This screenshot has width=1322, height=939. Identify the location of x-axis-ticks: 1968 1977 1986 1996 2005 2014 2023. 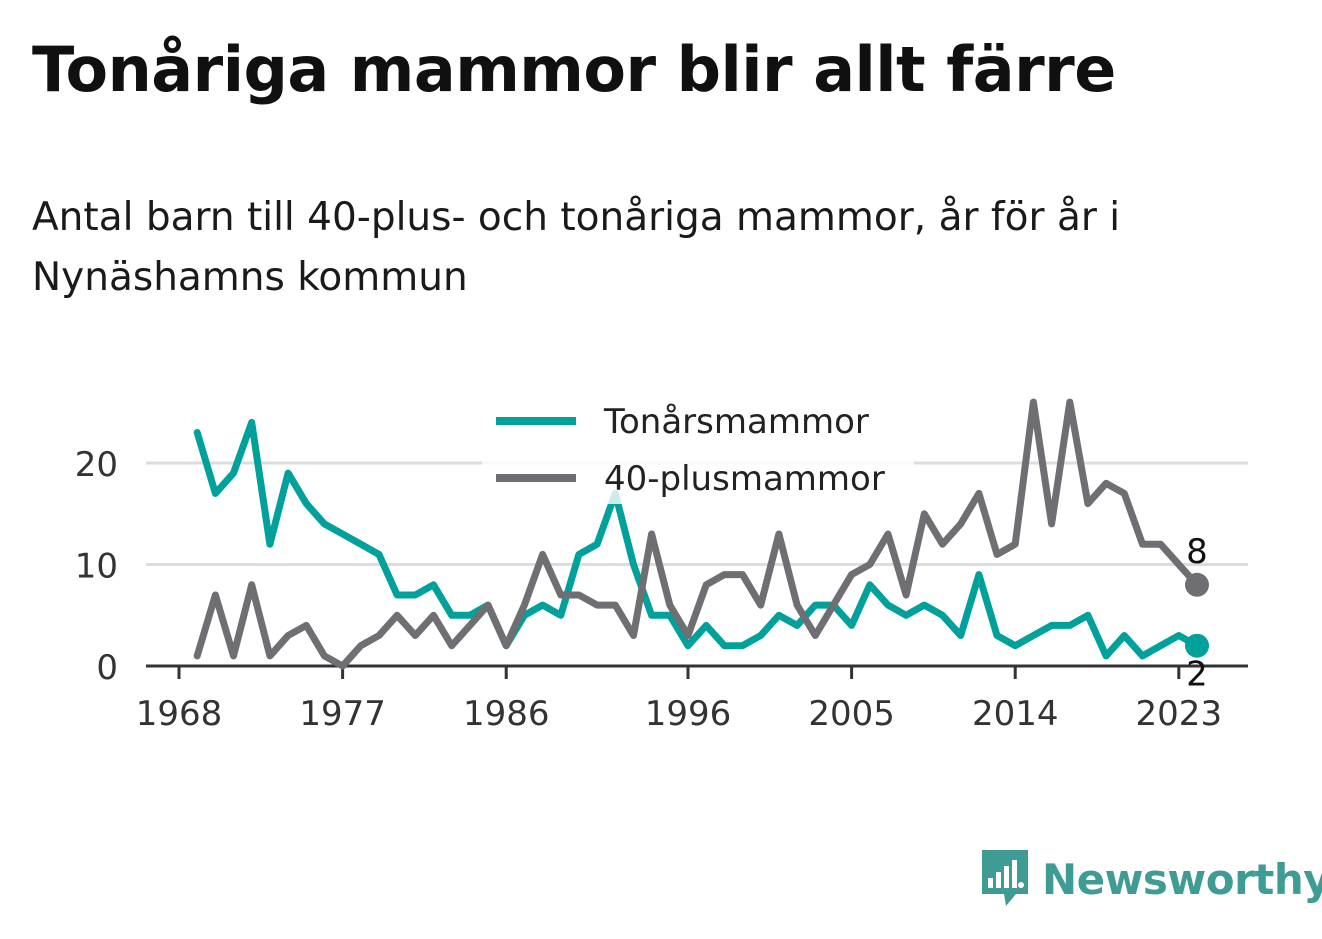
(679, 700).